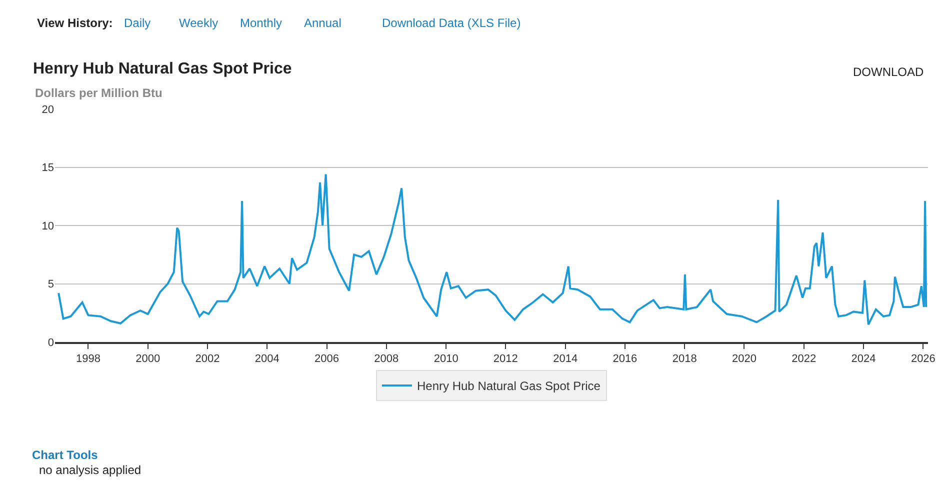 The image size is (943, 502). I want to click on x-tick-label: 2000, so click(148, 358).